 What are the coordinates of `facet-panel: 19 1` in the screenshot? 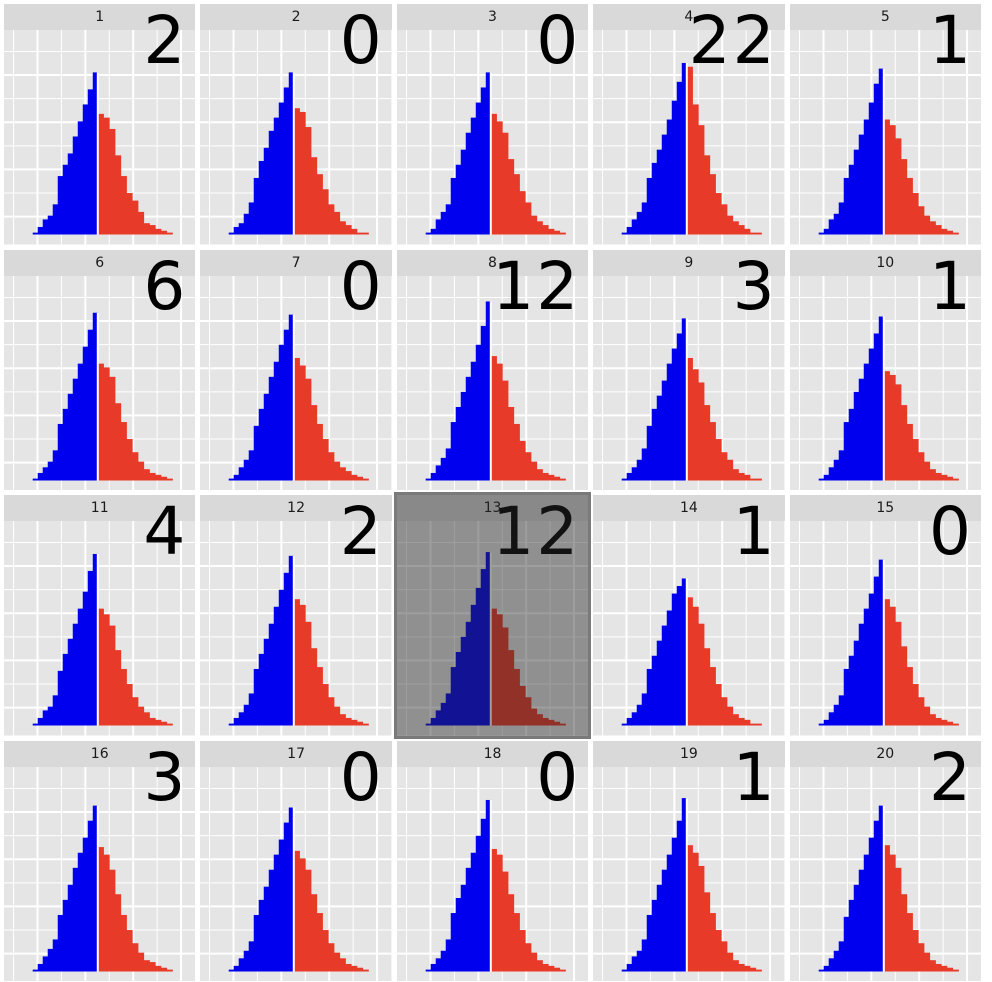 It's located at (689, 860).